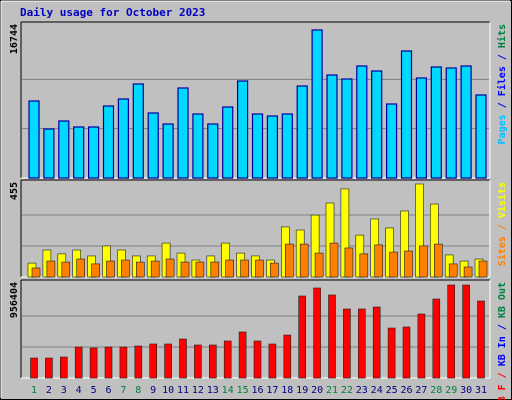 This screenshot has height=400, width=512. I want to click on x-tick-label: 16, so click(257, 390).